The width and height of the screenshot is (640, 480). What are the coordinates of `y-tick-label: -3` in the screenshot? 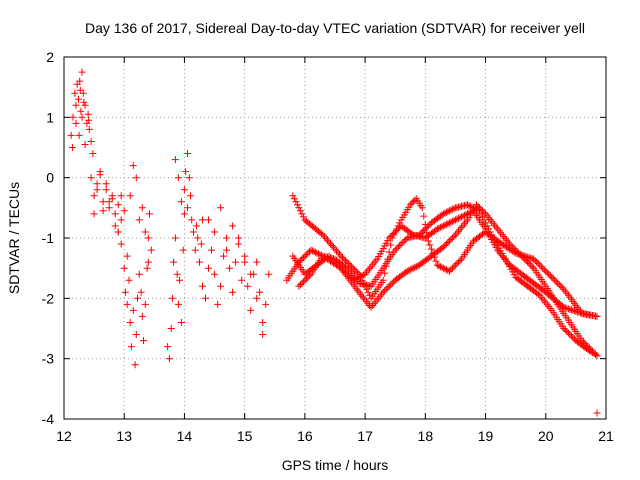 It's located at (48, 359).